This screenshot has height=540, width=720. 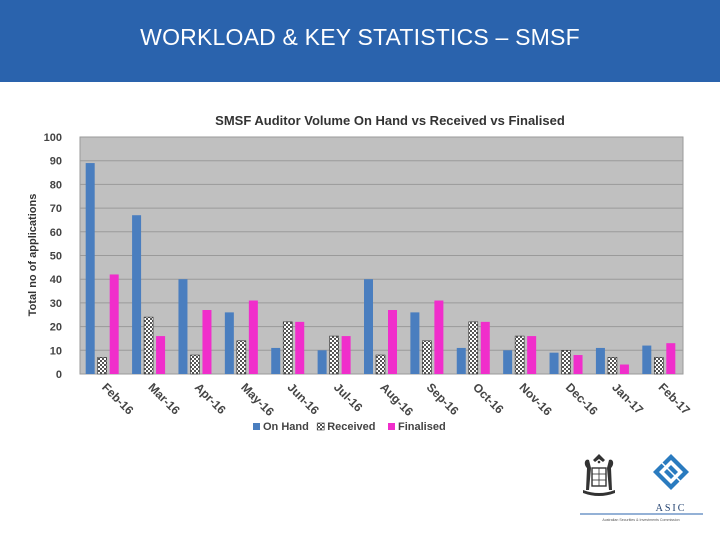 I want to click on y-tick-label: 60, so click(x=56, y=233).